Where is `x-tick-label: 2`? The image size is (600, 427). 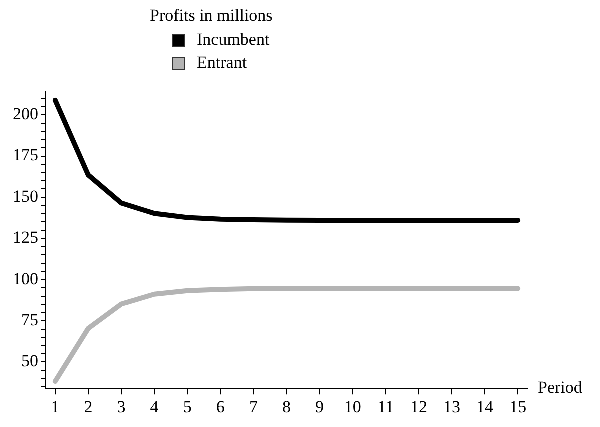 x-tick-label: 2 is located at coordinates (88, 406).